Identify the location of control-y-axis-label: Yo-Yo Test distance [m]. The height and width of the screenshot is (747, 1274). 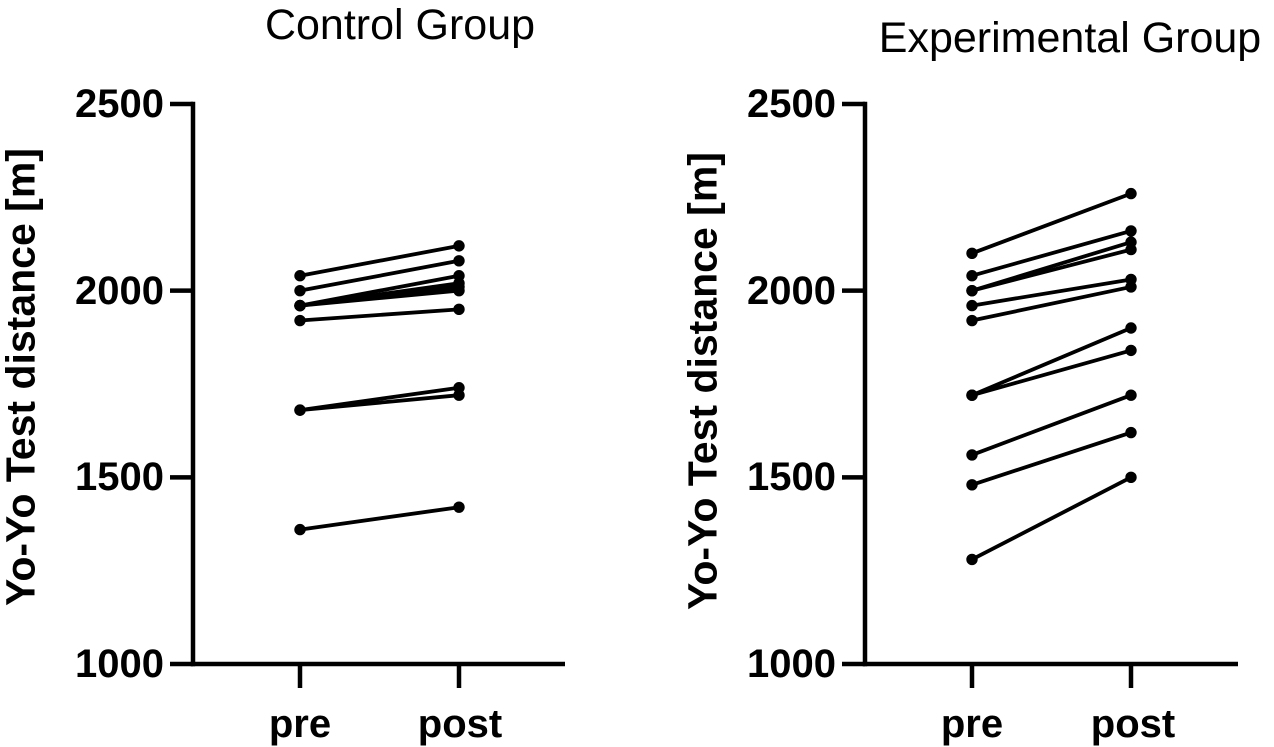
(22, 377).